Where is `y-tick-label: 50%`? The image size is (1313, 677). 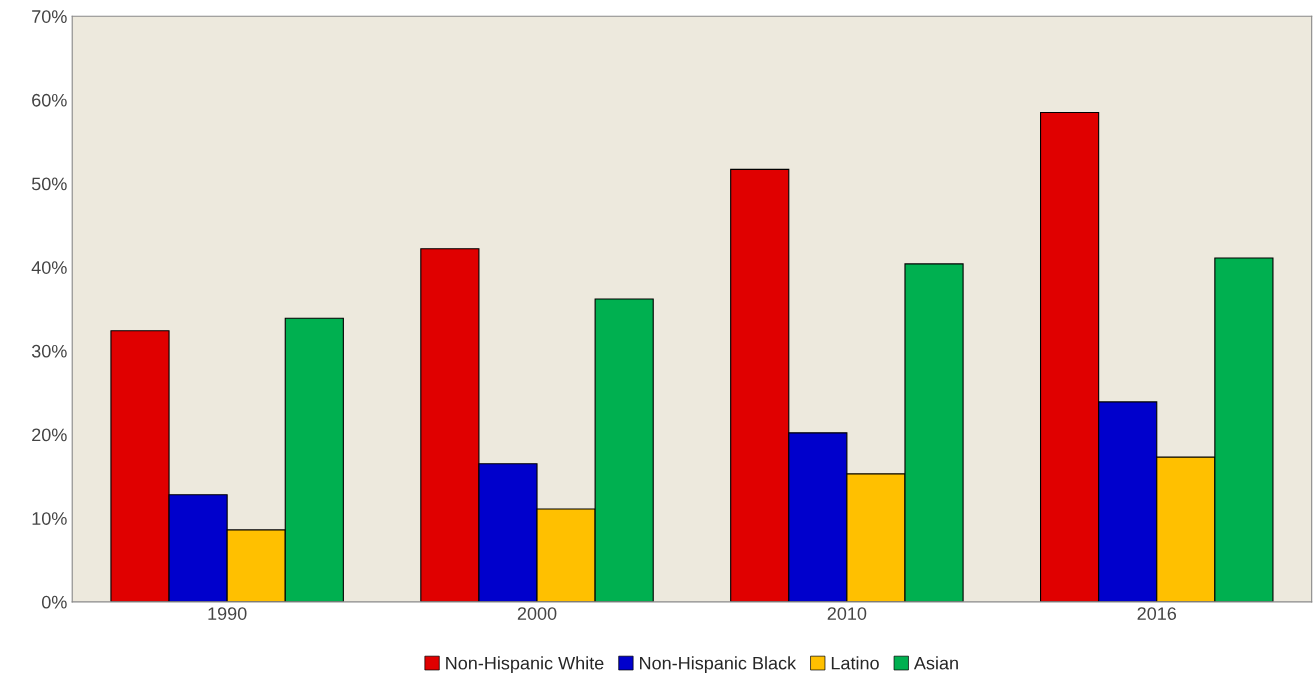
y-tick-label: 50% is located at coordinates (49, 184).